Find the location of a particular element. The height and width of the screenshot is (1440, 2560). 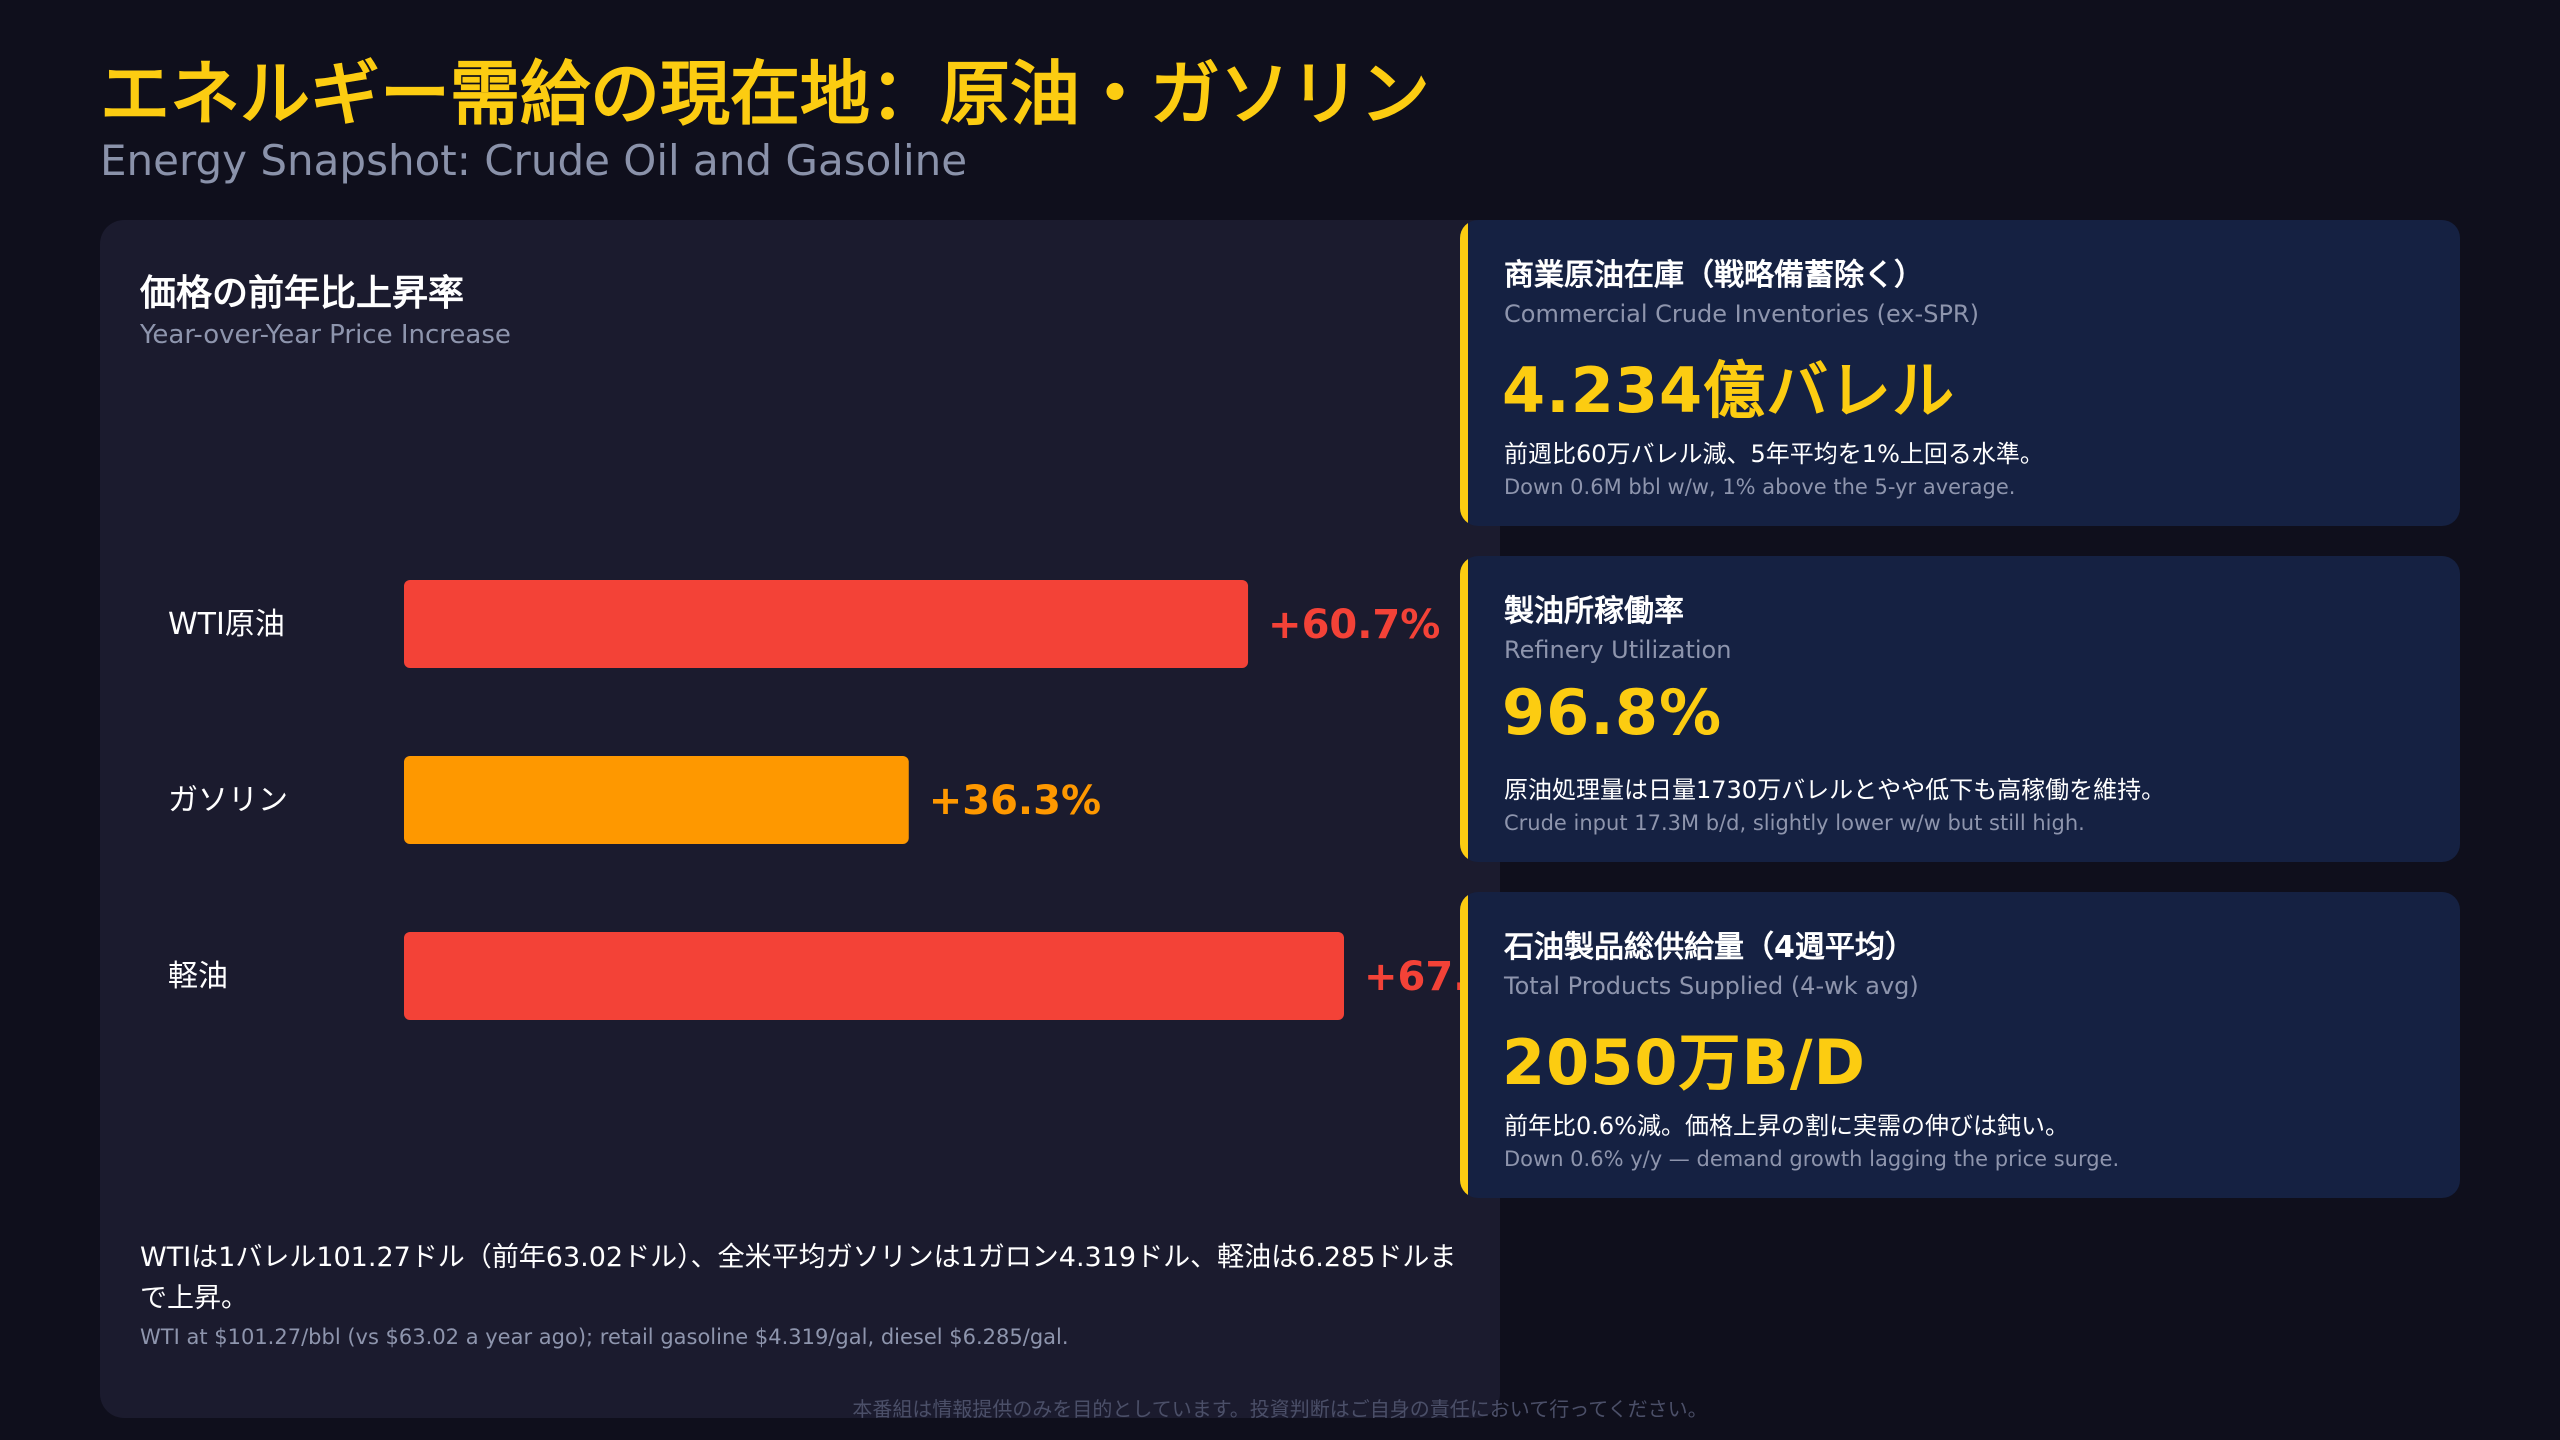

card-note-jp: 前年比0.6%減。価格上昇の割に実需の伸びは鈍い。 is located at coordinates (1786, 1126).